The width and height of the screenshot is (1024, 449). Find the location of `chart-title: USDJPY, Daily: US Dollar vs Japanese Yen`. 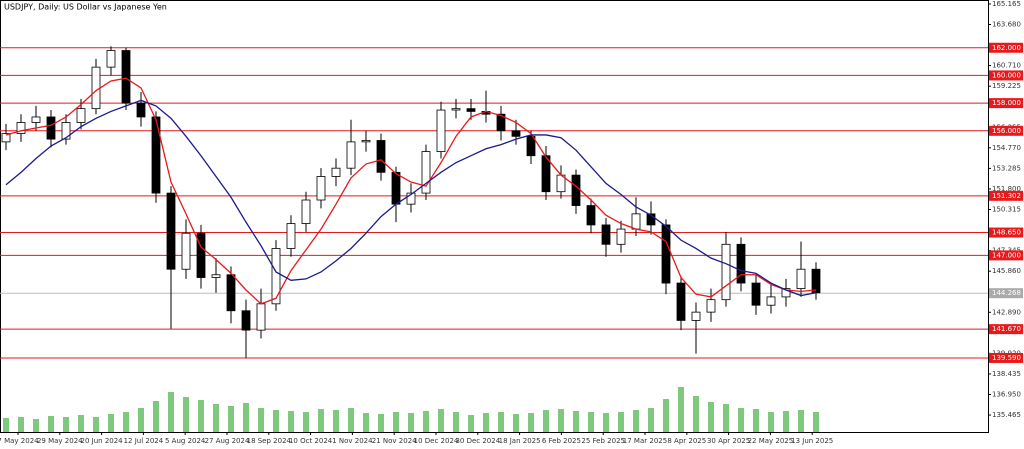

chart-title: USDJPY, Daily: US Dollar vs Japanese Yen is located at coordinates (85, 7).